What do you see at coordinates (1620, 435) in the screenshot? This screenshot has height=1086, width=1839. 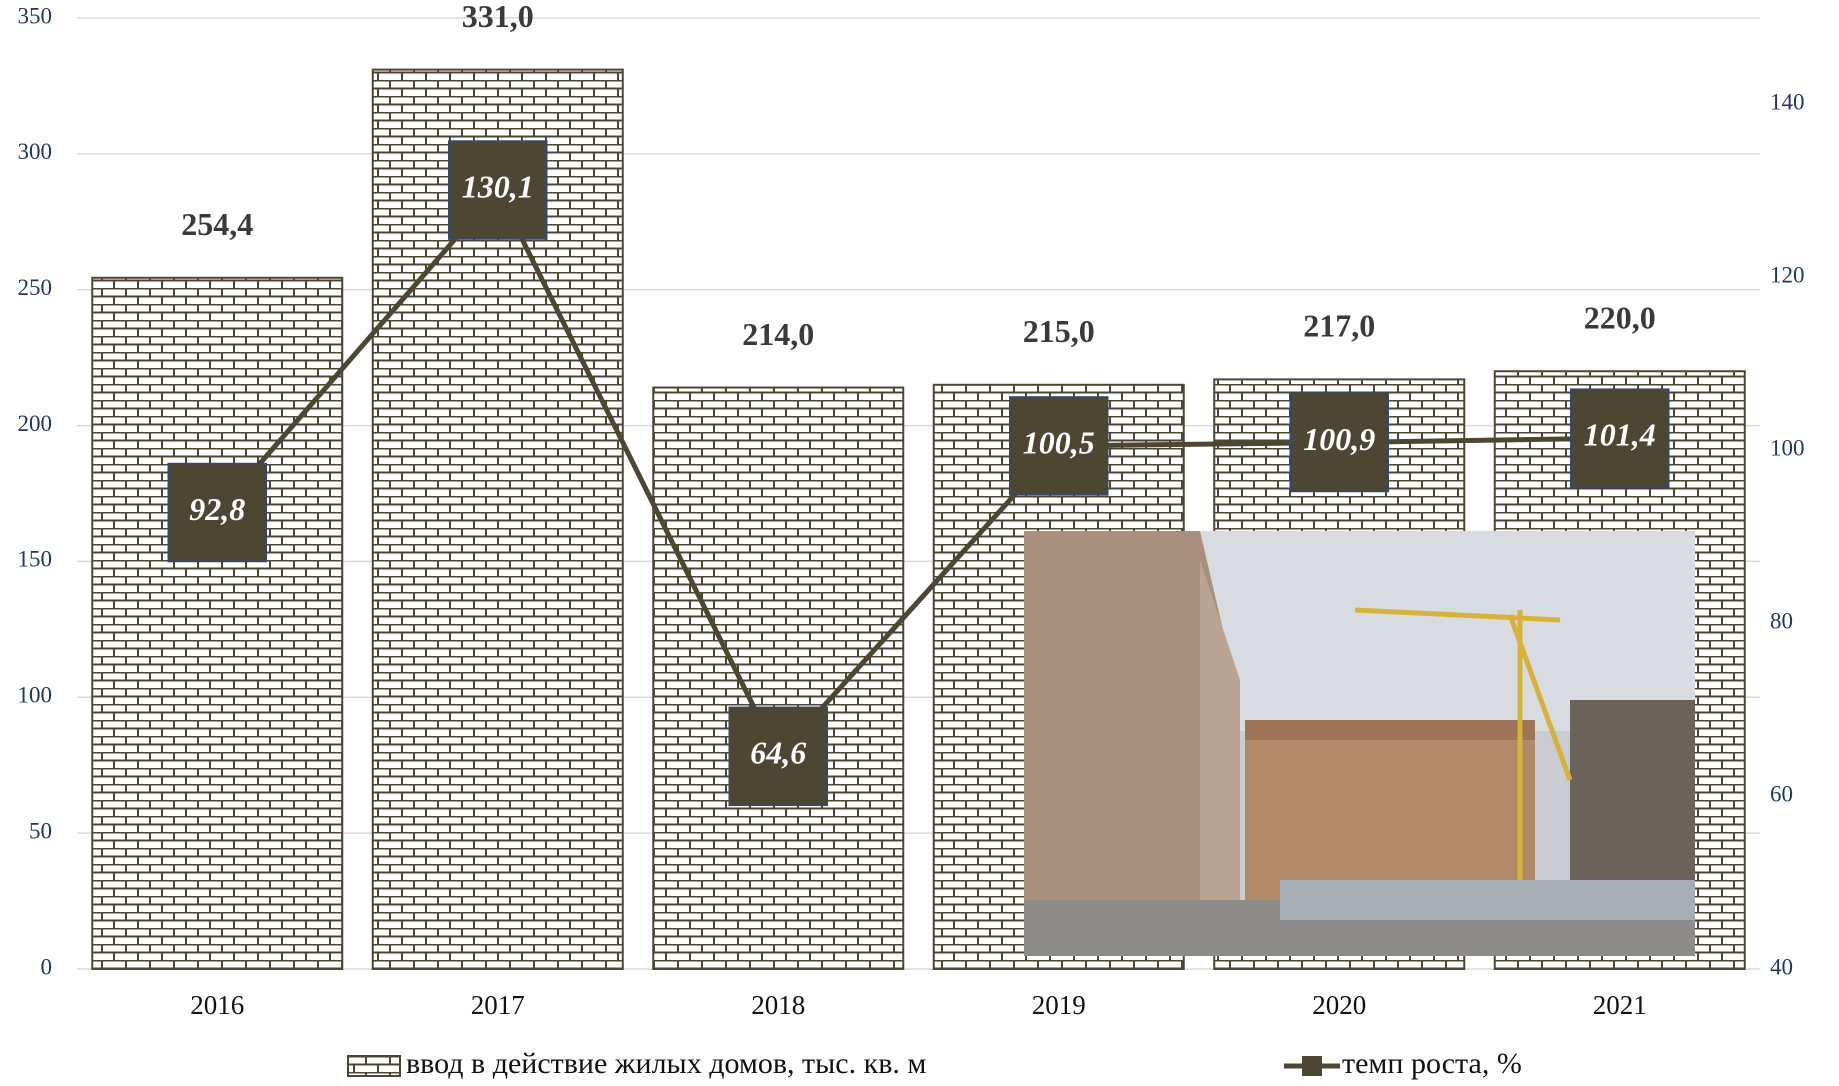 I see `line-value-label: 101,4` at bounding box center [1620, 435].